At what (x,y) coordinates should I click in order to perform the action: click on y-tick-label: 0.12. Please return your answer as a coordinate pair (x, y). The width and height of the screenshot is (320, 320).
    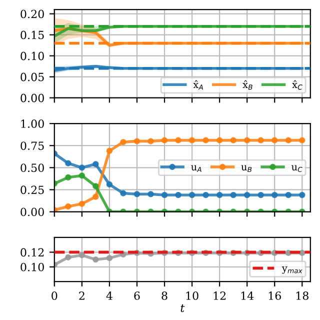
    Looking at the image, I should click on (32, 252).